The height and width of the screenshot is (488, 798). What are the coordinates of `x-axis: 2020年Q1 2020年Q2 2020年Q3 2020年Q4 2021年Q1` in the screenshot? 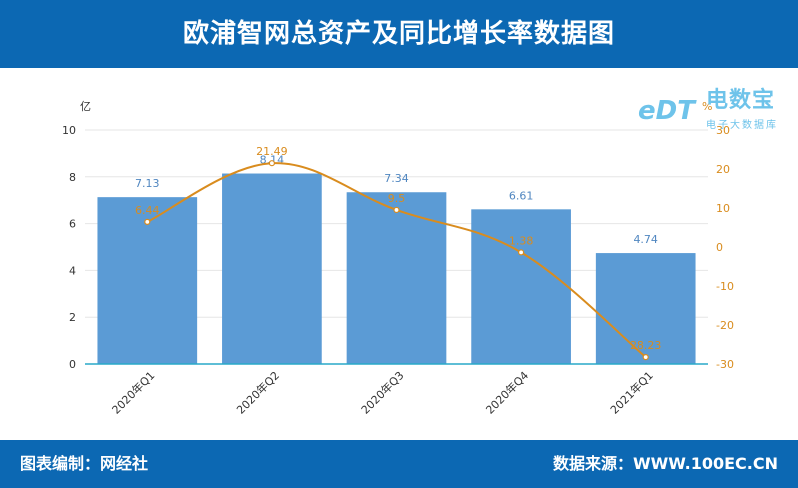 It's located at (396, 390).